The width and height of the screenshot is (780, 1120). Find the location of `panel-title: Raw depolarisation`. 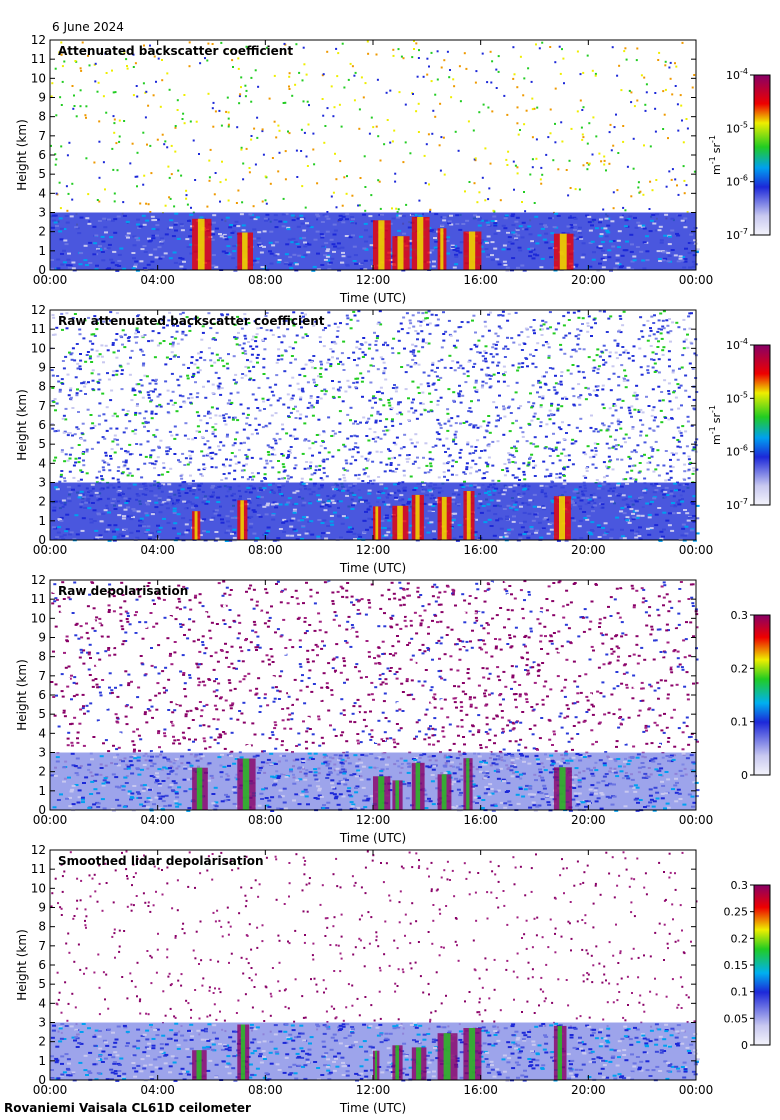

panel-title: Raw depolarisation is located at coordinates (123, 591).